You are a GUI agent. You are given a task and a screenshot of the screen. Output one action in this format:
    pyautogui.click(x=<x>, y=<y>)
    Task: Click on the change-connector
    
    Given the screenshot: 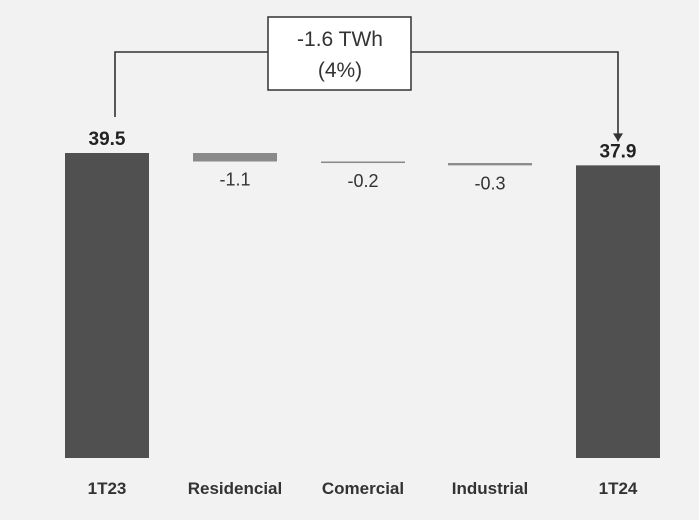 What is the action you would take?
    pyautogui.click(x=368, y=96)
    